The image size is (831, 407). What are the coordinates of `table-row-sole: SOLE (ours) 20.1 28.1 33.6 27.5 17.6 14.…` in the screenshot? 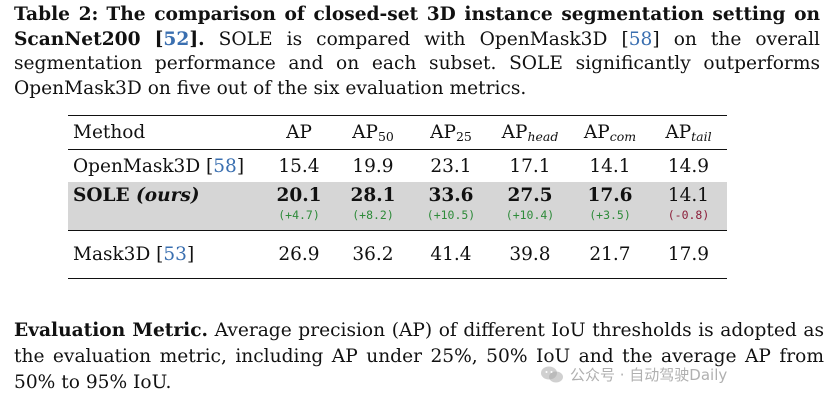 It's located at (397, 195).